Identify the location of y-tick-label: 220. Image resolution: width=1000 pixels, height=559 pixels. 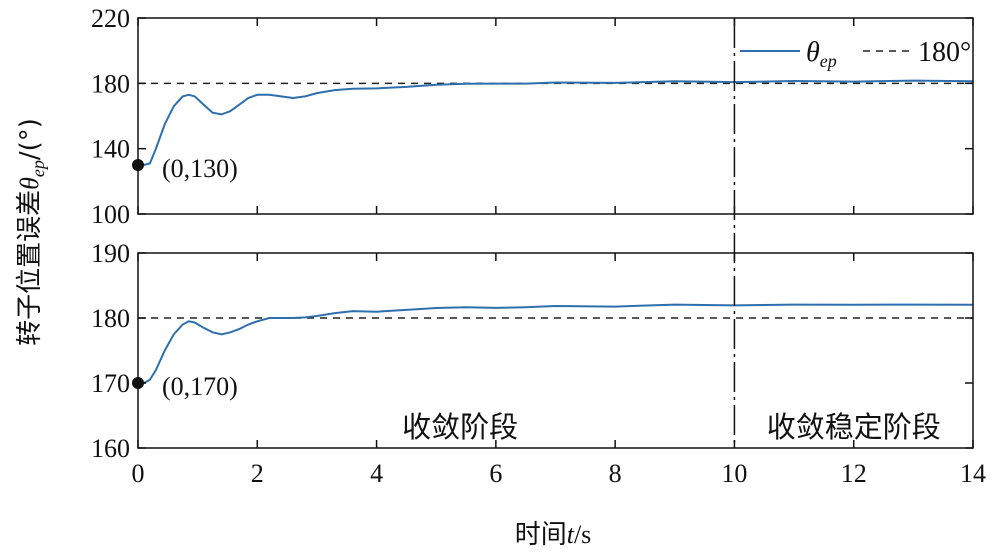
(110, 18).